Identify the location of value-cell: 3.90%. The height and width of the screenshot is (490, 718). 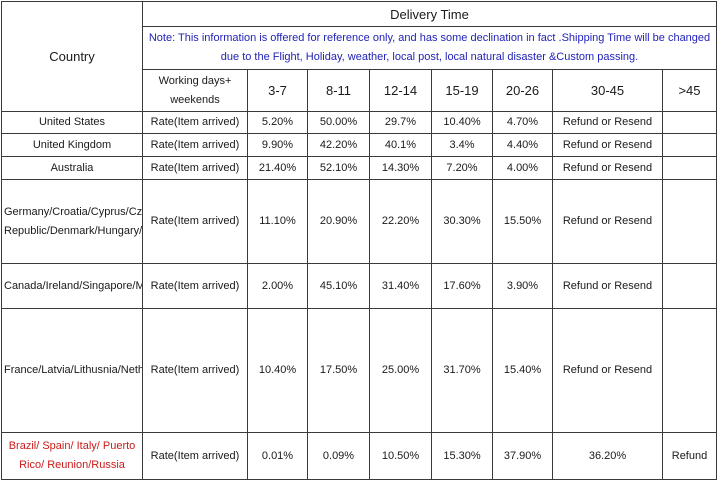
(522, 286).